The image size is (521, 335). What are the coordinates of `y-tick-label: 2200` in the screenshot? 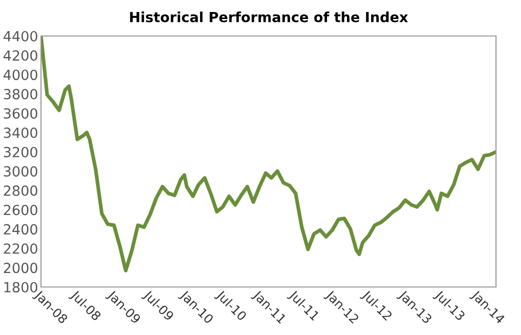 It's located at (21, 248).